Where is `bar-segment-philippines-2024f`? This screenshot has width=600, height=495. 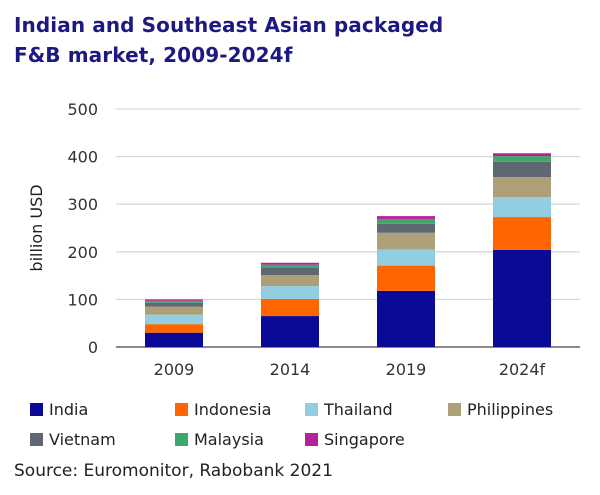
bar-segment-philippines-2024f is located at coordinates (522, 187).